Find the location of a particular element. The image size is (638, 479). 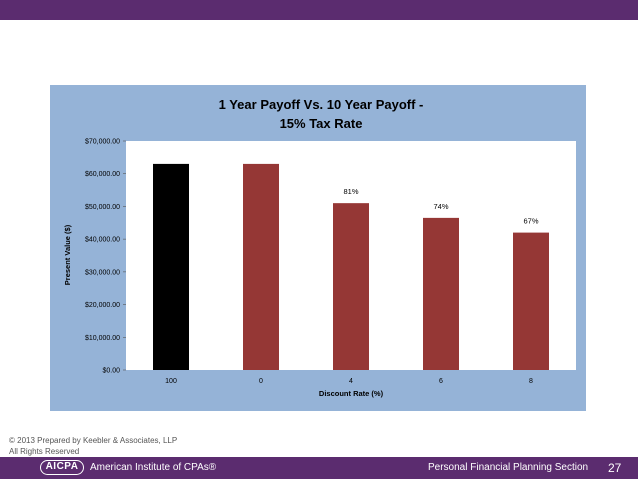

y-tick-label: $0.00 is located at coordinates (111, 371).